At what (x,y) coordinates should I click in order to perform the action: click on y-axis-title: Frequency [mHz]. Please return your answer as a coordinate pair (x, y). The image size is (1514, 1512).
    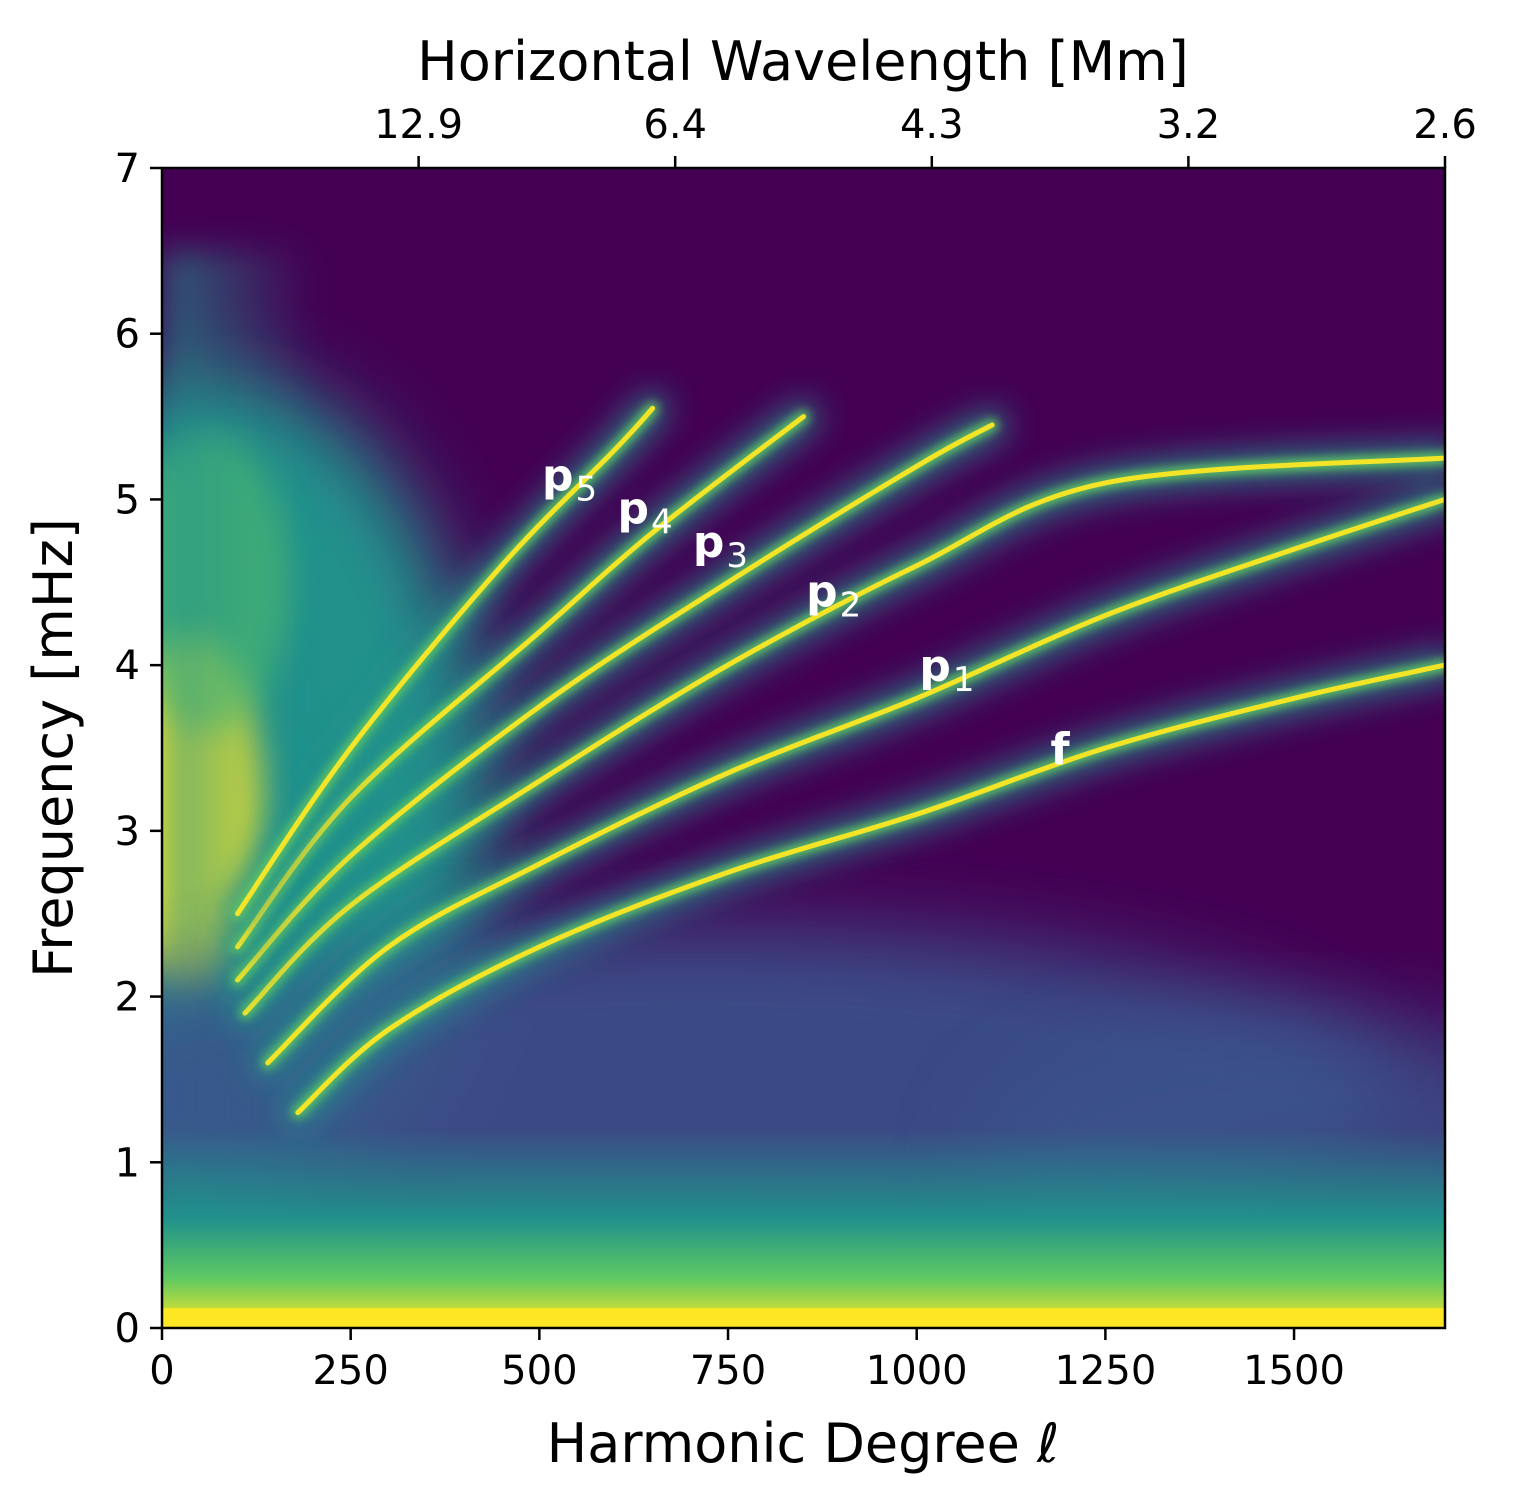
    Looking at the image, I should click on (53, 748).